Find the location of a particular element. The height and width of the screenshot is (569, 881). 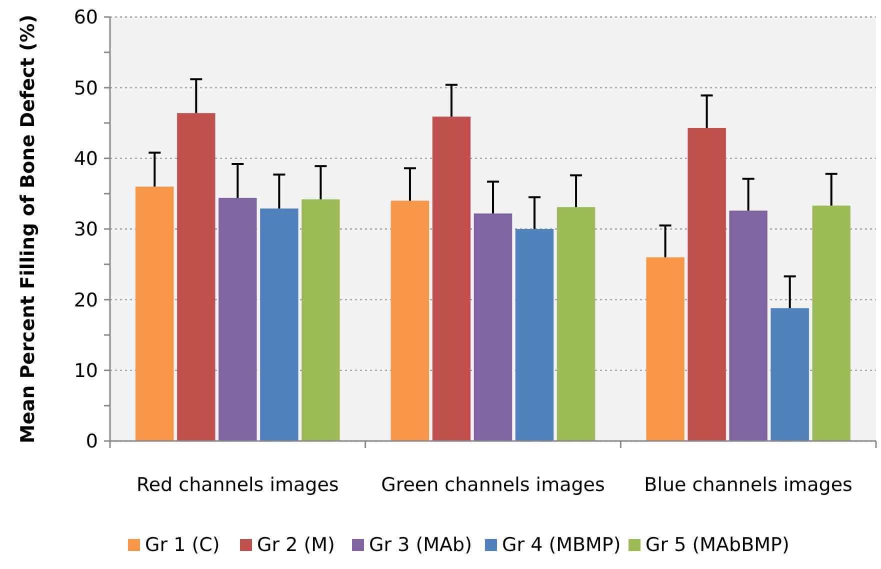

y-tick-label: 50 is located at coordinates (86, 88).